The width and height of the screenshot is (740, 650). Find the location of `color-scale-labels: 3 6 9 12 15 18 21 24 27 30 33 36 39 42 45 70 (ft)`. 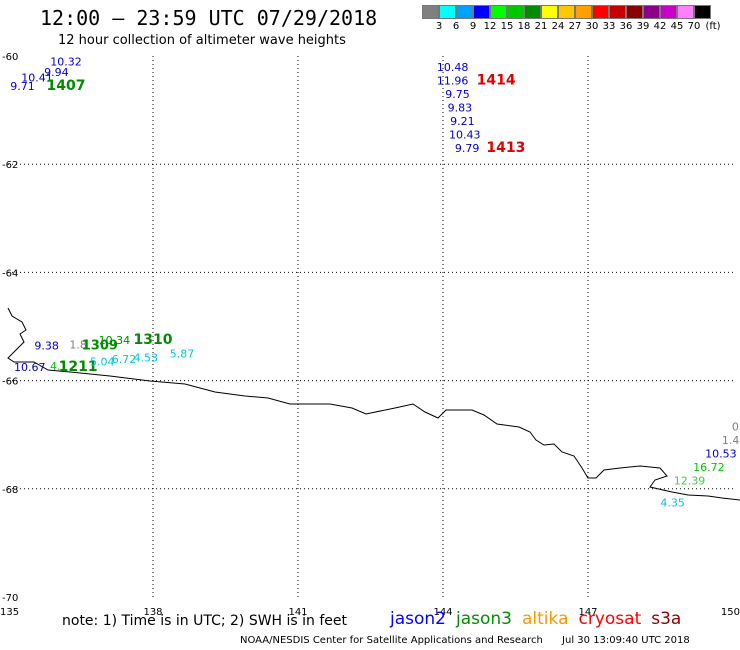

color-scale-labels: 3 6 9 12 15 18 21 24 27 30 33 36 39 42 45 70 (ft) is located at coordinates (581, 27).